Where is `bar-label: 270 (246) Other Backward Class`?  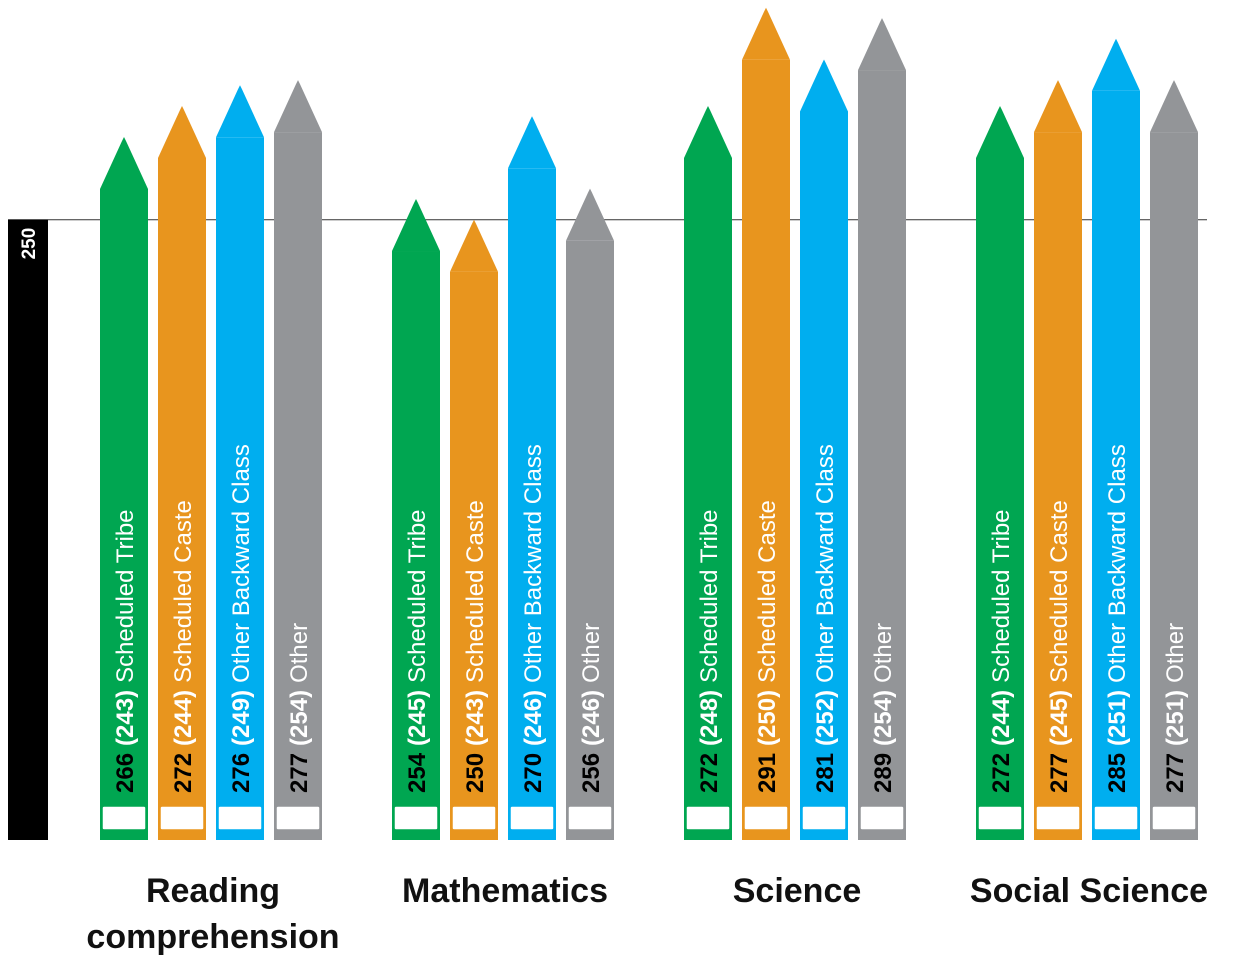
bar-label: 270 (246) Other Backward Class is located at coordinates (533, 618).